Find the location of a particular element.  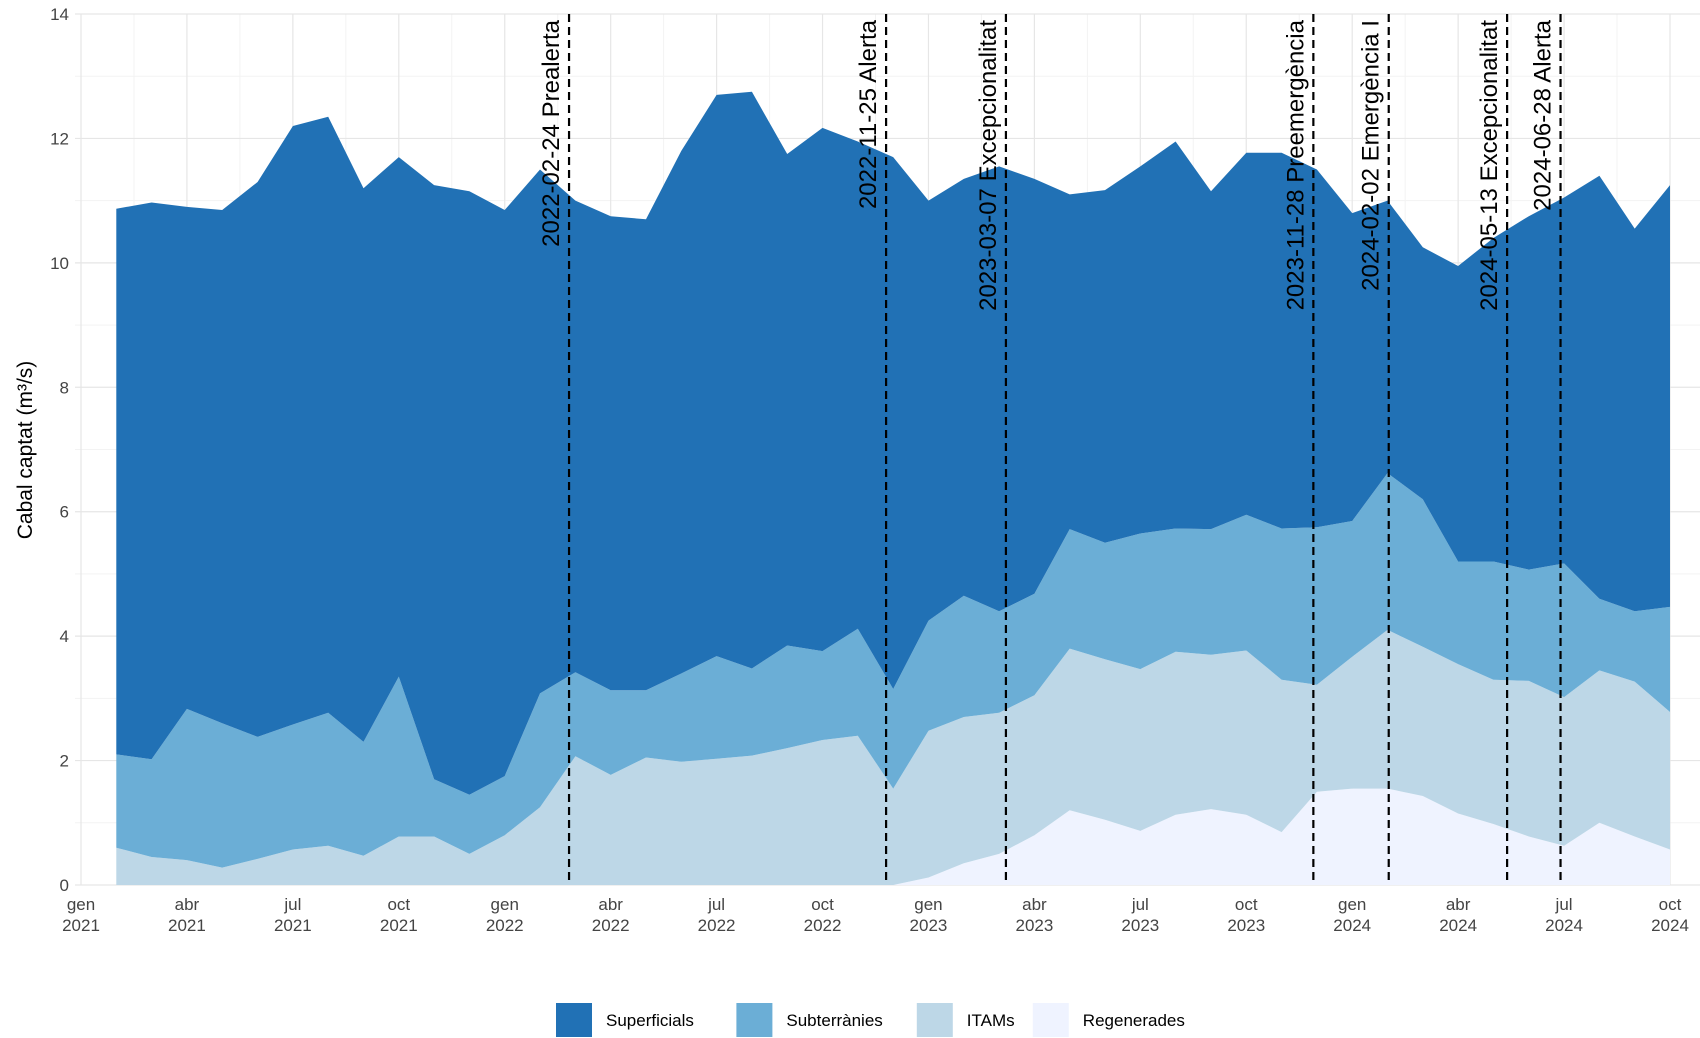

x-tick-label: gen 2021 is located at coordinates (81, 915).